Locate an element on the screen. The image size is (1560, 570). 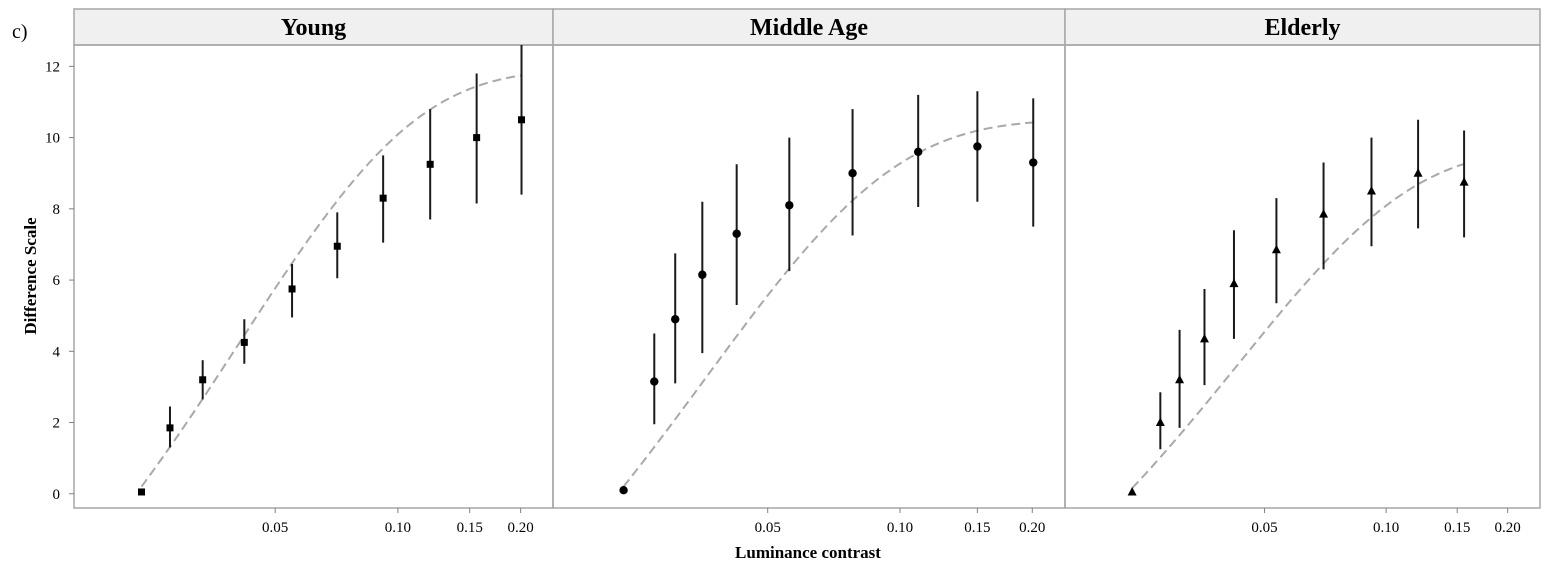
y-tick-label: 6 is located at coordinates (57, 281).